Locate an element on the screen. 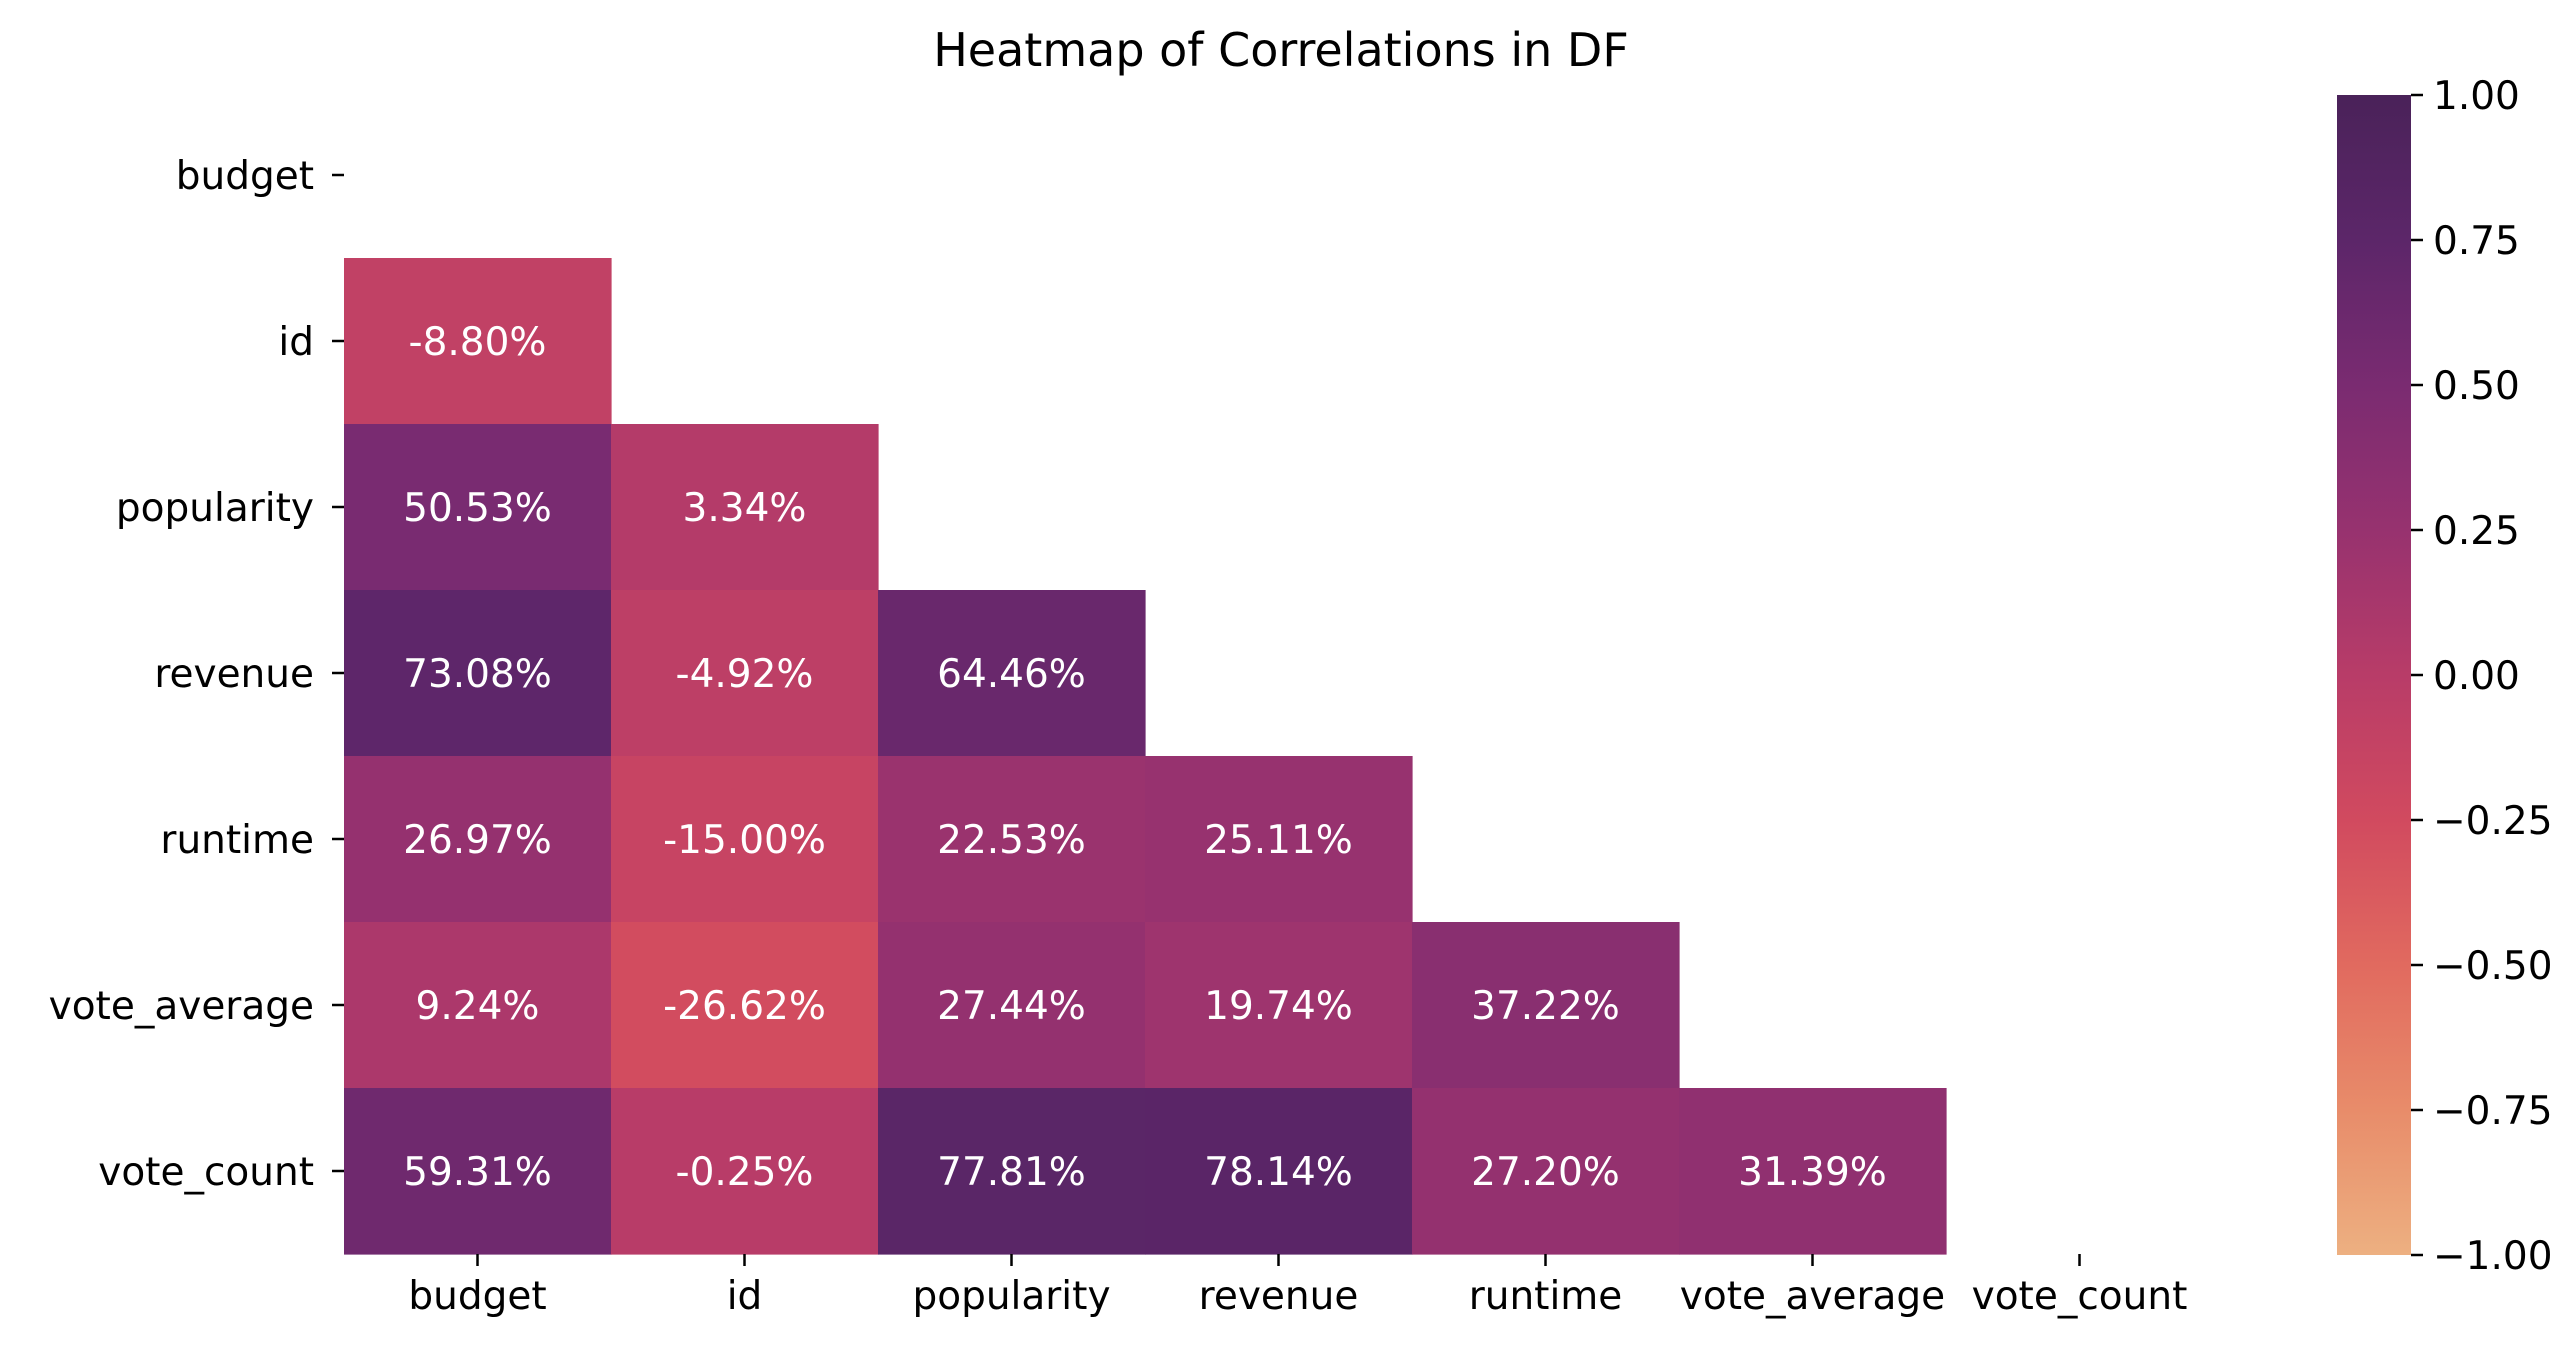  cell-label-vote_count-vote_average: 31.39% is located at coordinates (1812, 1172).